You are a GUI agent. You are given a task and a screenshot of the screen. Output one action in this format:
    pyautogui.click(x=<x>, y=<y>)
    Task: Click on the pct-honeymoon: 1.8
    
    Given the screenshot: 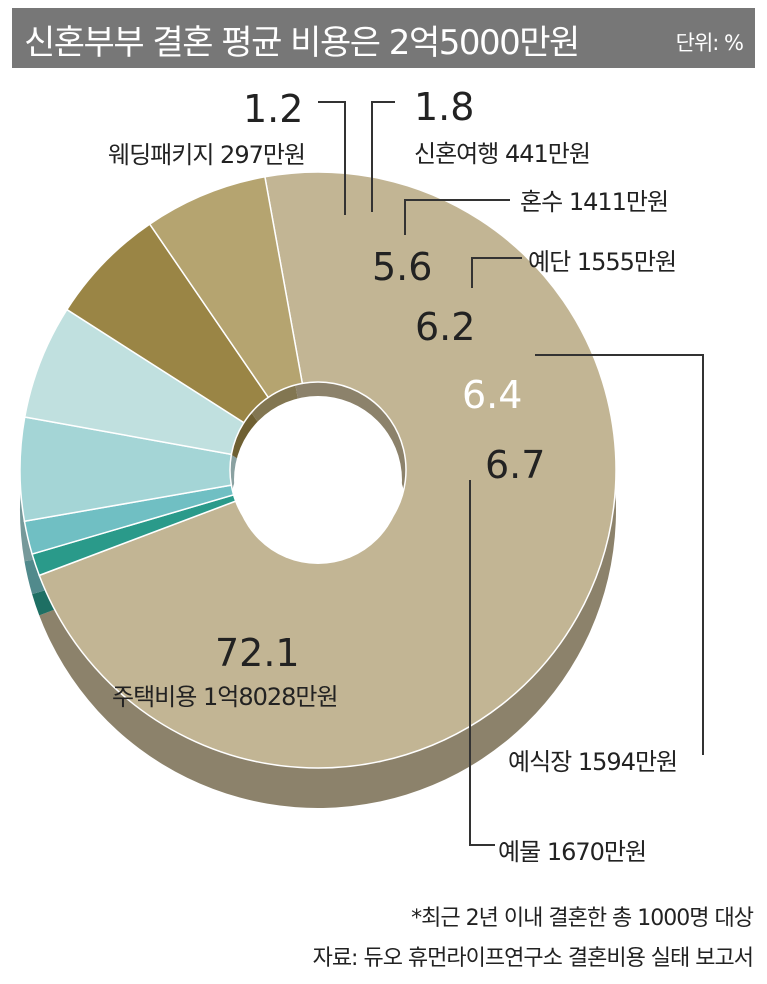 What is the action you would take?
    pyautogui.click(x=444, y=107)
    